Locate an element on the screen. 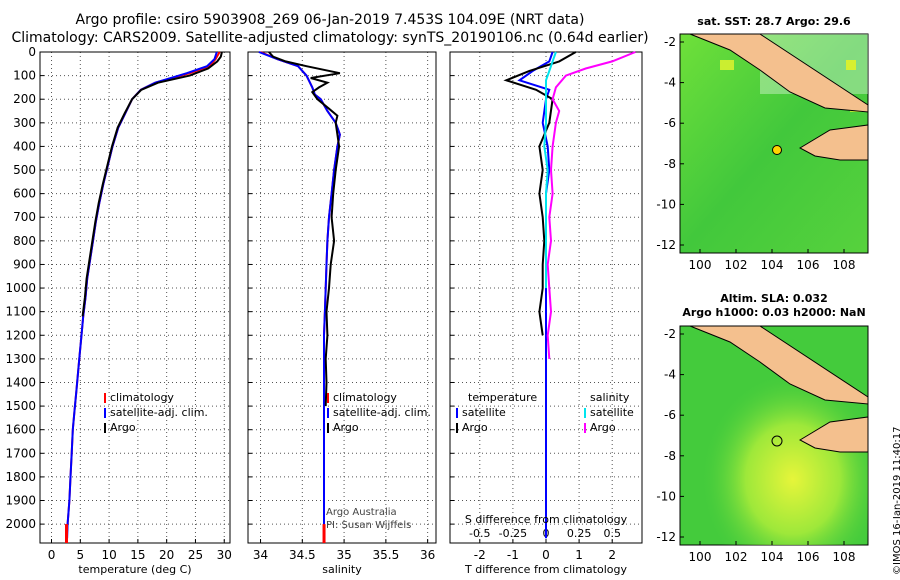  x2-tick-label: 0.5 is located at coordinates (612, 533).